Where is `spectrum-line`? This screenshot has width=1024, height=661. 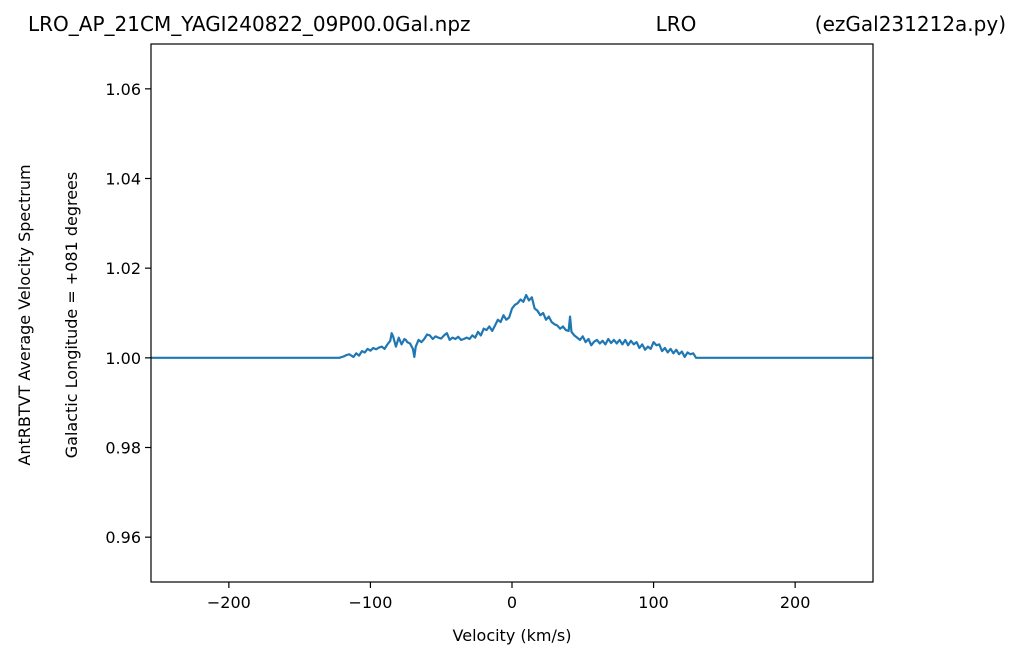
spectrum-line is located at coordinates (512, 326).